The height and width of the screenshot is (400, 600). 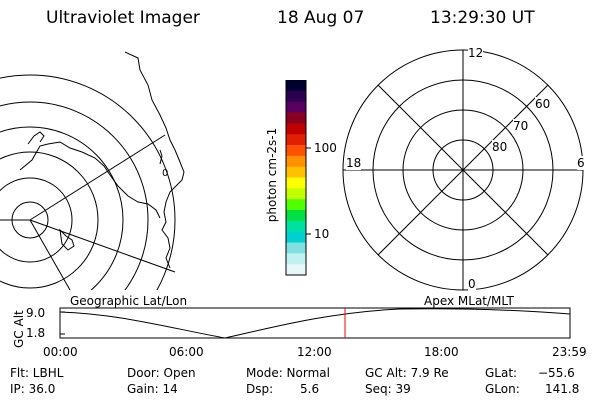 What do you see at coordinates (161, 157) in the screenshot?
I see `coastline-detail` at bounding box center [161, 157].